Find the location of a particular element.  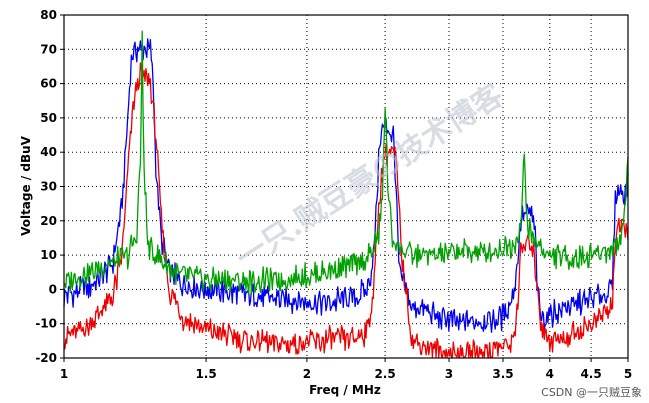

y-tick-label: 60 is located at coordinates (48, 84).